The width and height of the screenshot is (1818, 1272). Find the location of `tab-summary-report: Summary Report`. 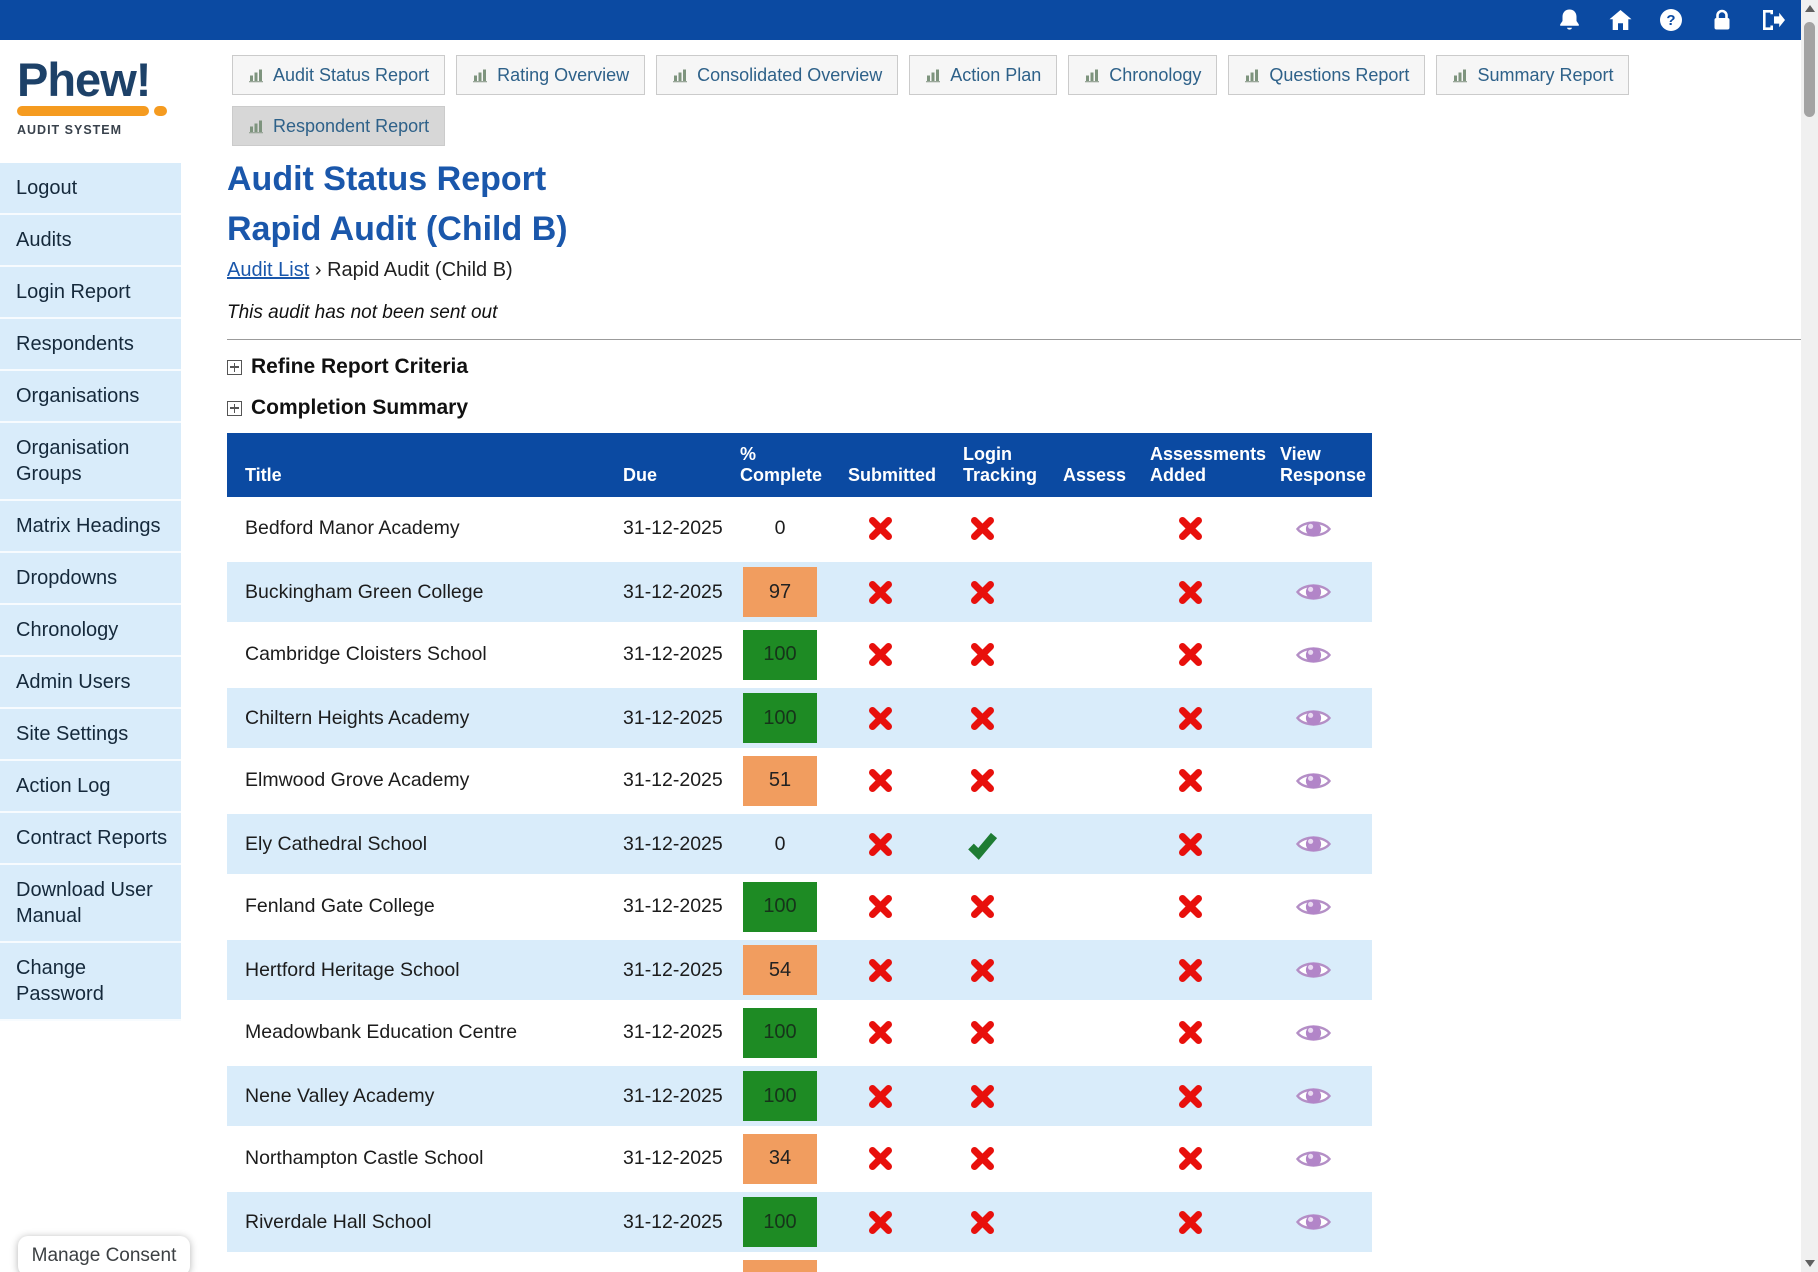

tab-summary-report: Summary Report is located at coordinates (1533, 75).